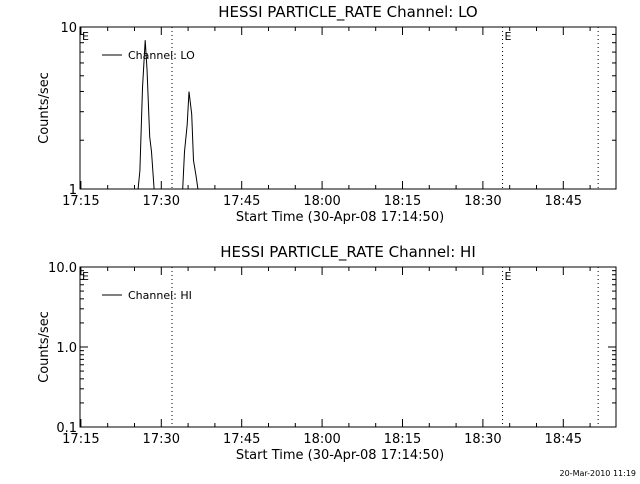 The width and height of the screenshot is (640, 484). I want to click on y-tick-label: 10, so click(68, 28).